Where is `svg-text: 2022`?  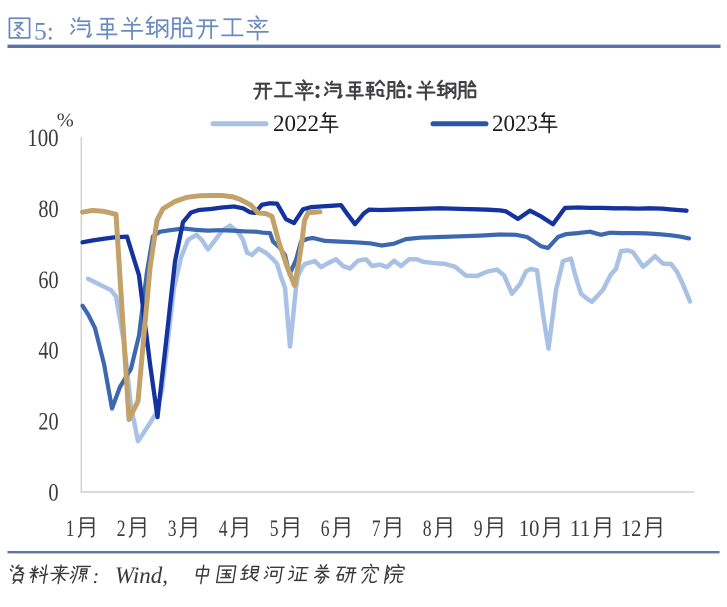
svg-text: 2022 is located at coordinates (296, 123).